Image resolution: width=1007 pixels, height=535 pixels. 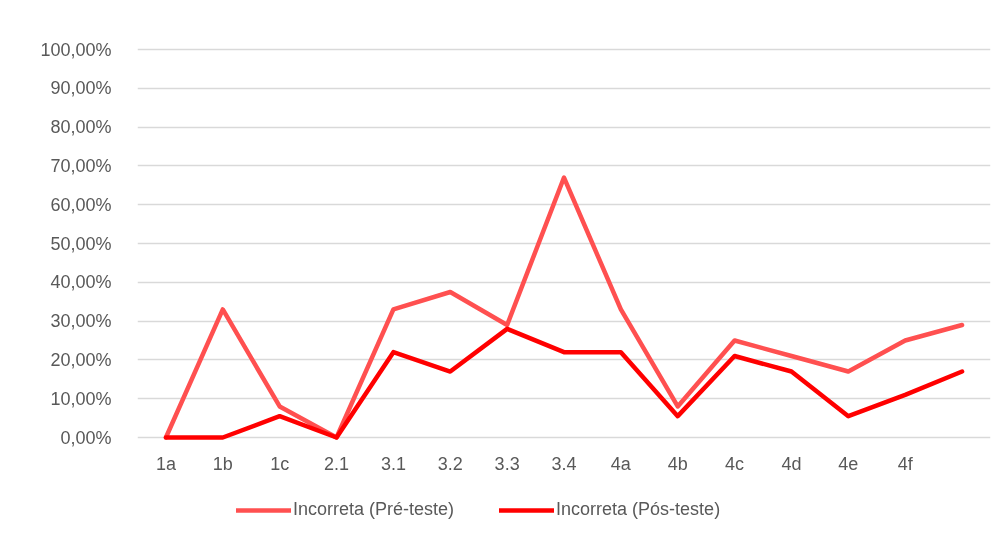 What do you see at coordinates (81, 243) in the screenshot?
I see `y-tick-label: 50,00%` at bounding box center [81, 243].